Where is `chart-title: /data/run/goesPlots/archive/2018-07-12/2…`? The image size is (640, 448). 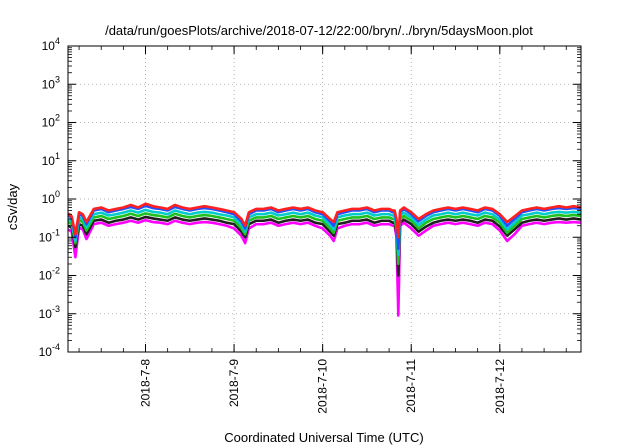 chart-title: /data/run/goesPlots/archive/2018-07-12/2… is located at coordinates (319, 30).